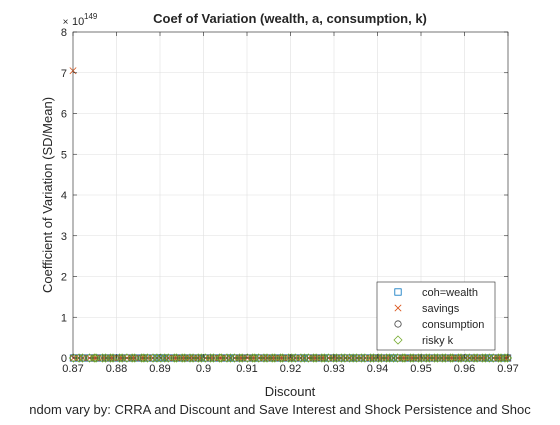  Describe the element at coordinates (507, 369) in the screenshot. I see `x-tick-label: 0.97` at that location.